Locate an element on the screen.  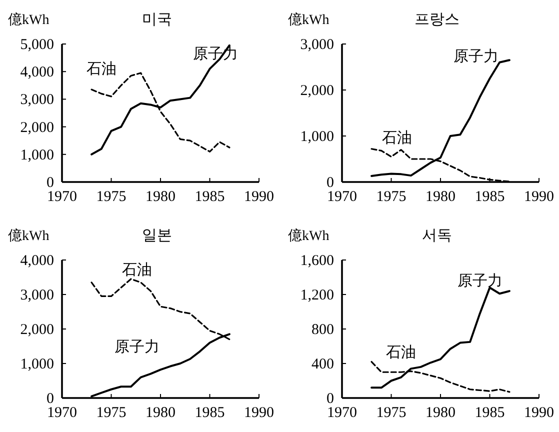
y-tick-label: 1,200 is located at coordinates (317, 296).